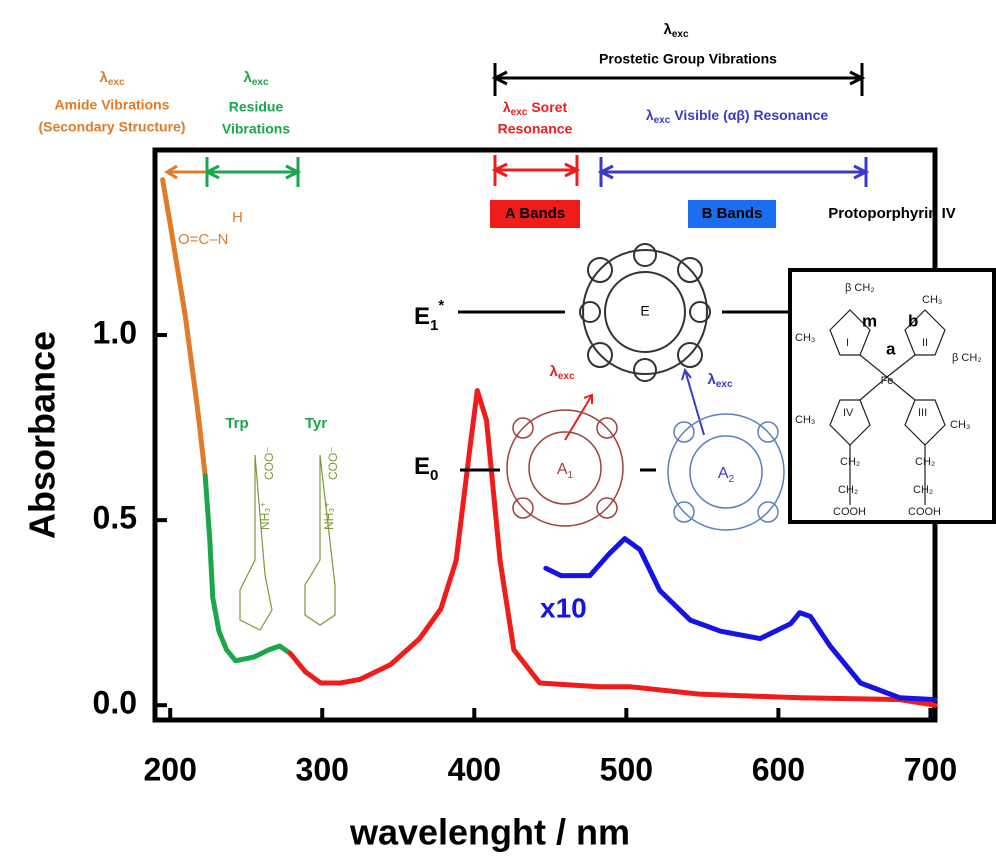  Describe the element at coordinates (426, 468) in the screenshot. I see `energy-label: E0` at that location.